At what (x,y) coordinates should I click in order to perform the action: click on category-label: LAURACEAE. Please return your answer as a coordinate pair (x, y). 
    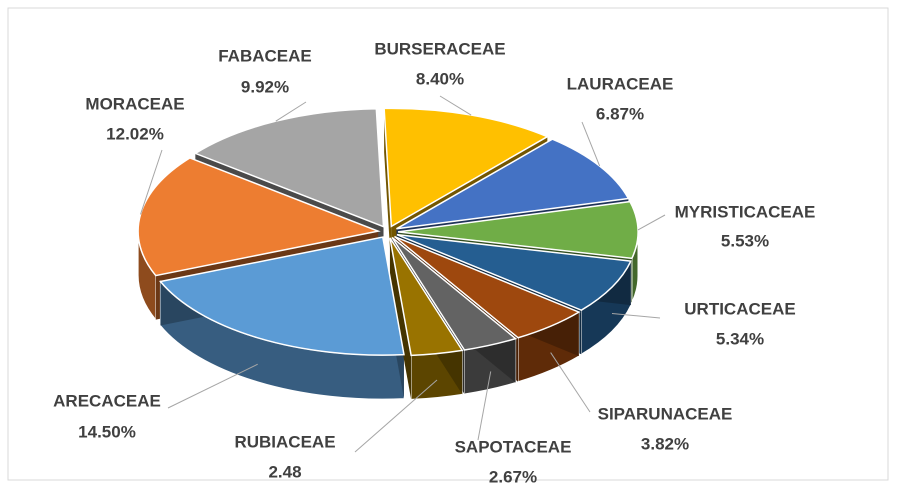
    Looking at the image, I should click on (620, 83).